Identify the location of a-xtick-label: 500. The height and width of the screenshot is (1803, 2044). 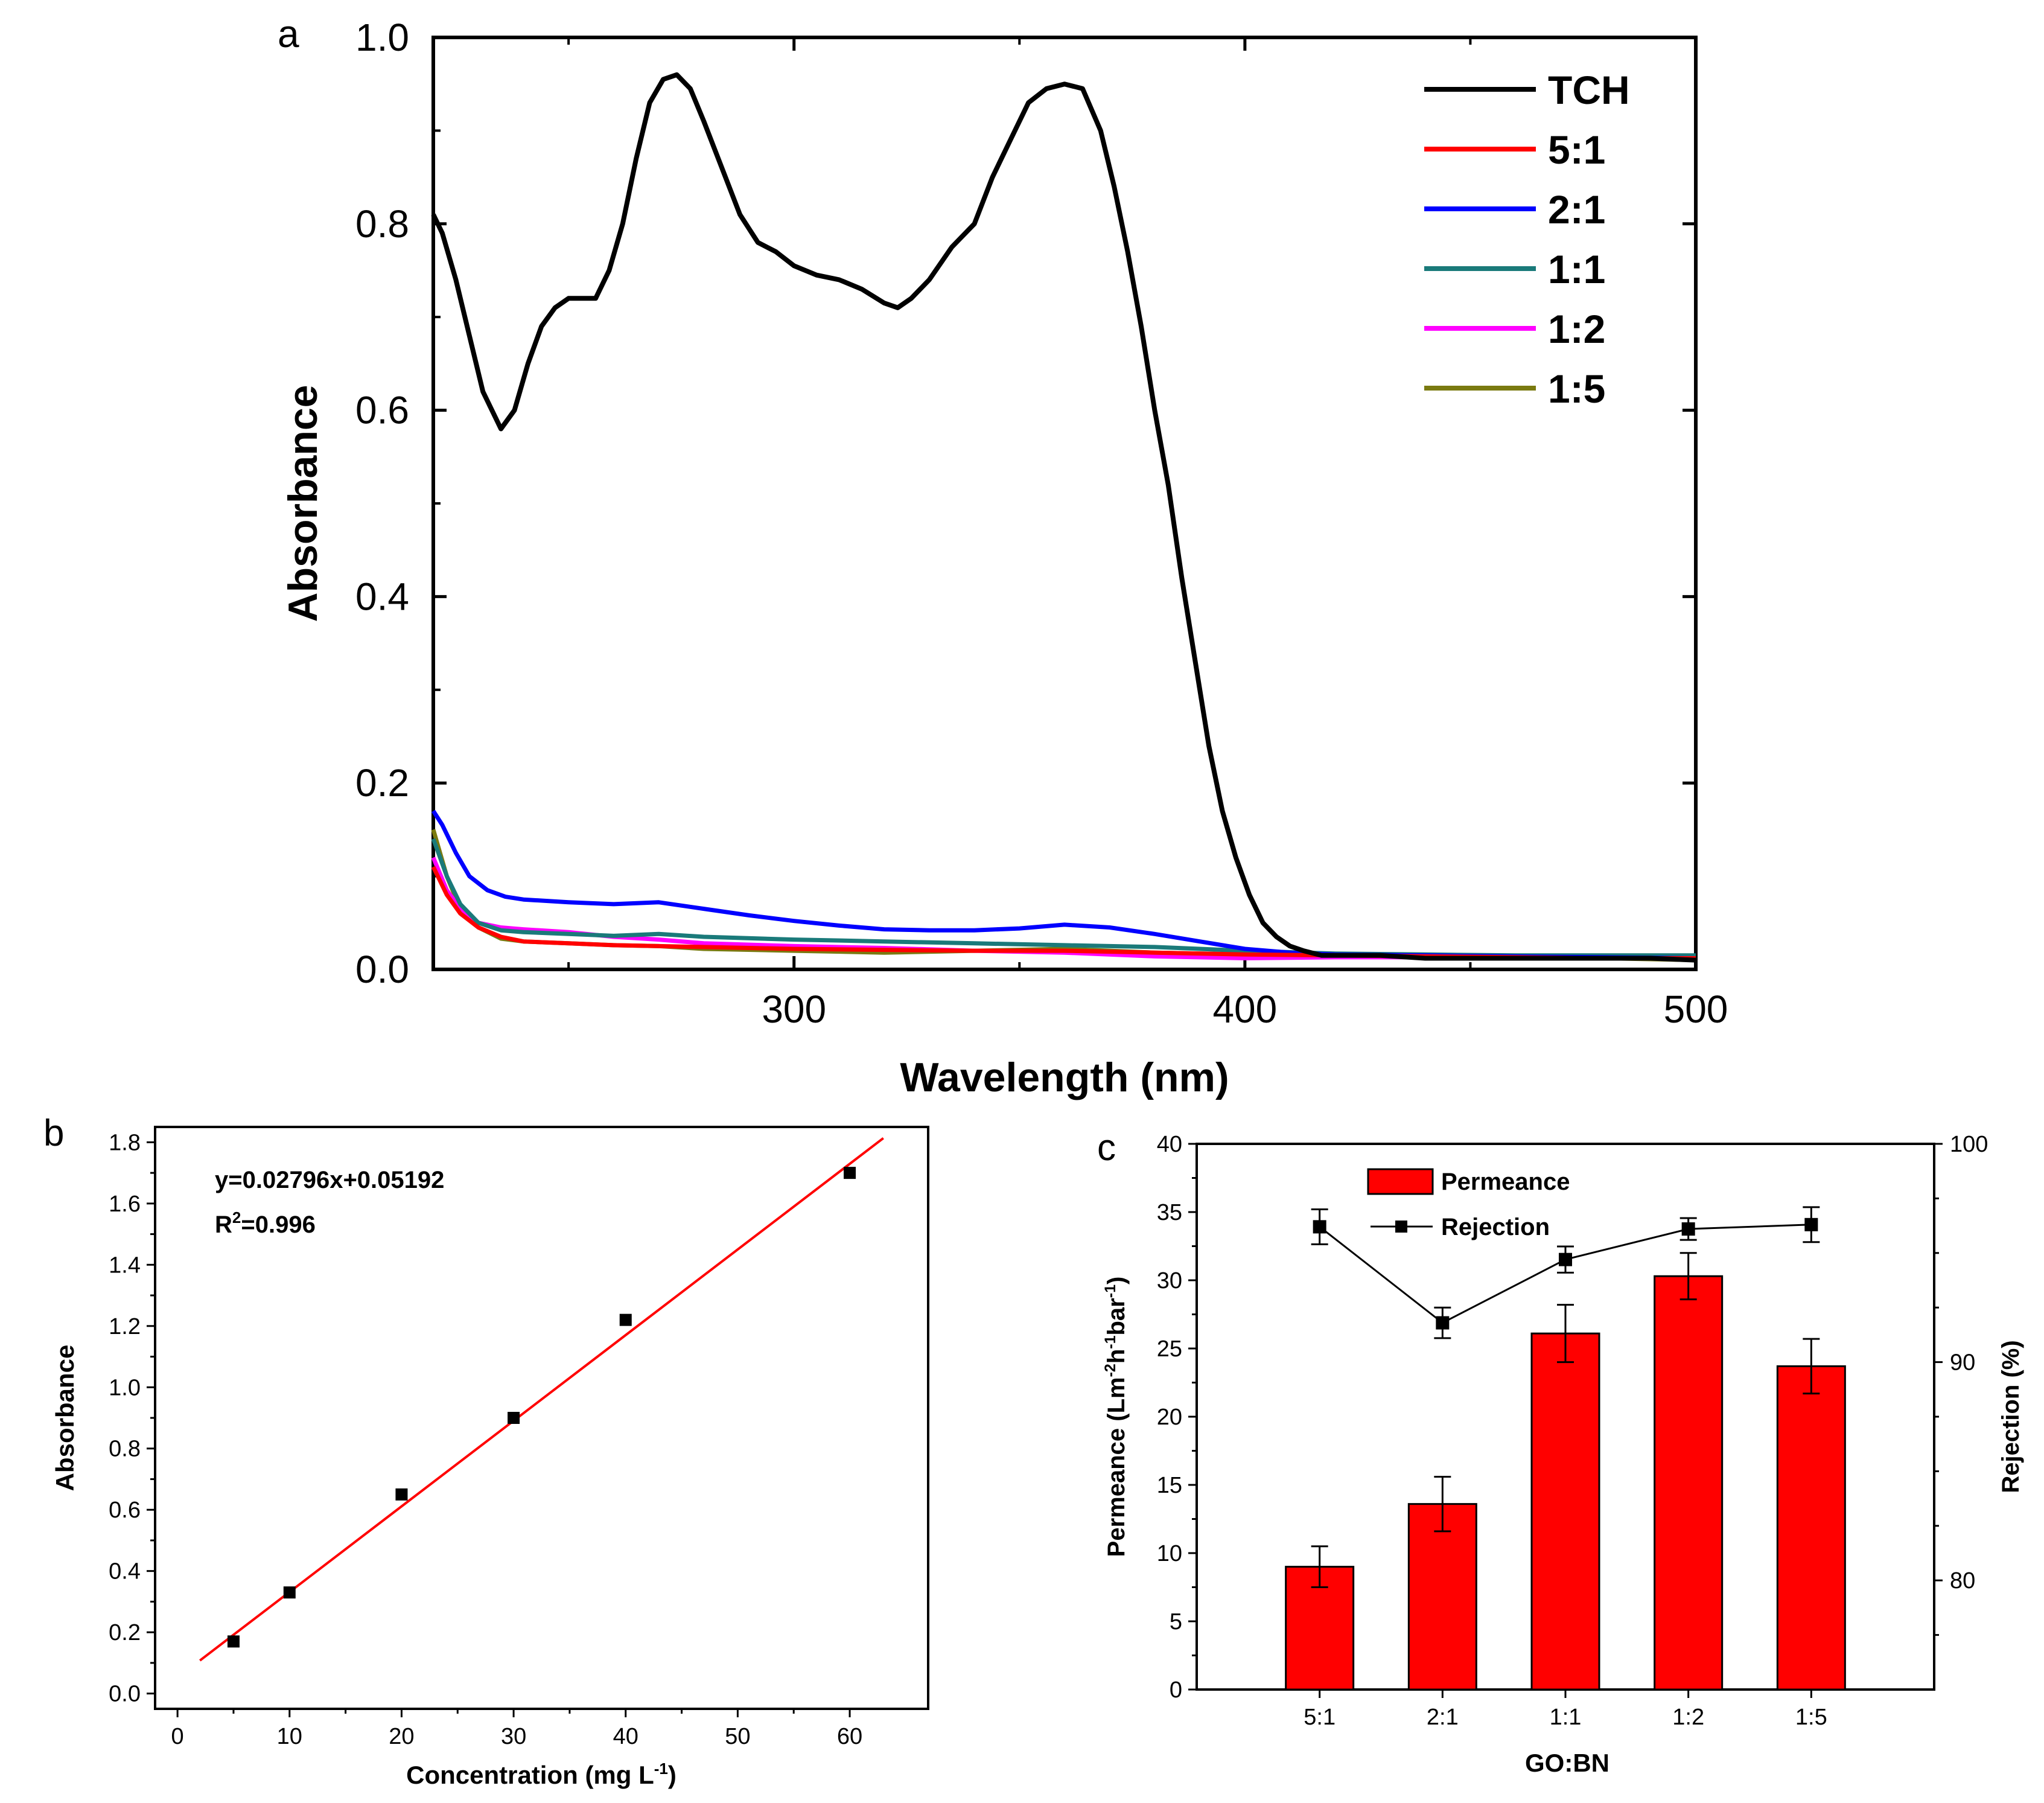
(1696, 1010).